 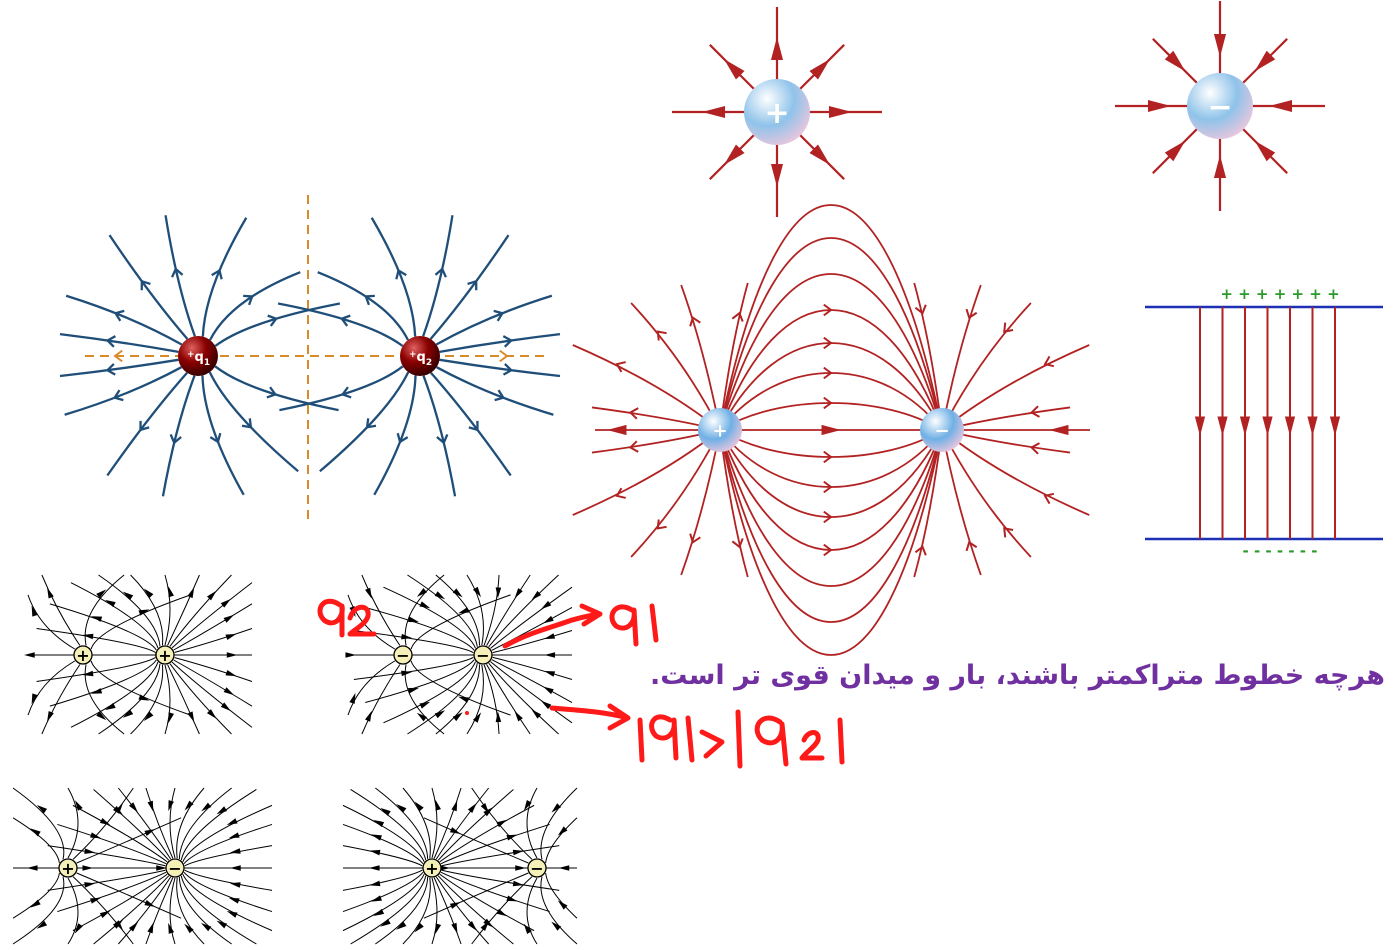 I want to click on negative-charge-sign: −, so click(x=1219, y=107).